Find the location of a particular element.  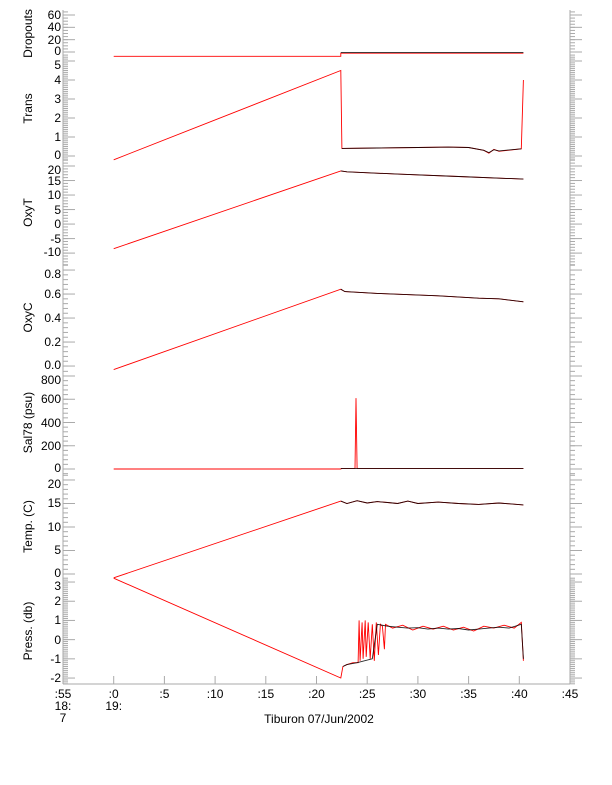

x-tick-label: :20 is located at coordinates (317, 694).